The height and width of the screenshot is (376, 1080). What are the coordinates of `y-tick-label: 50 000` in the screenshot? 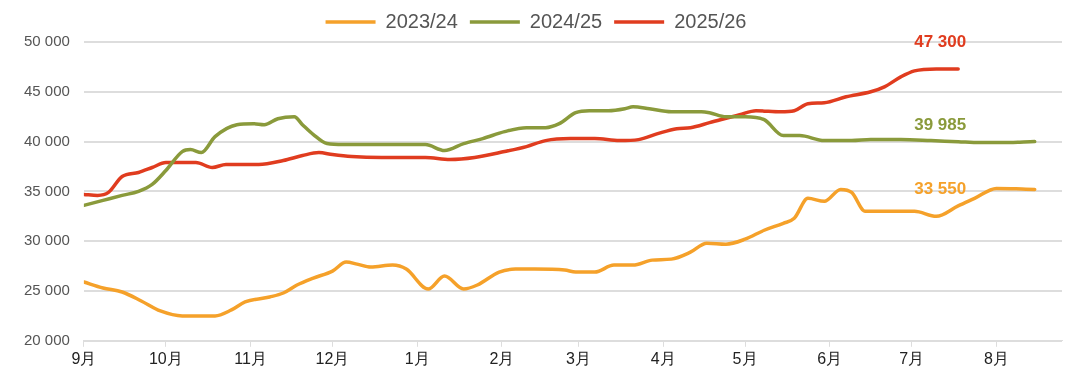 It's located at (46, 41).